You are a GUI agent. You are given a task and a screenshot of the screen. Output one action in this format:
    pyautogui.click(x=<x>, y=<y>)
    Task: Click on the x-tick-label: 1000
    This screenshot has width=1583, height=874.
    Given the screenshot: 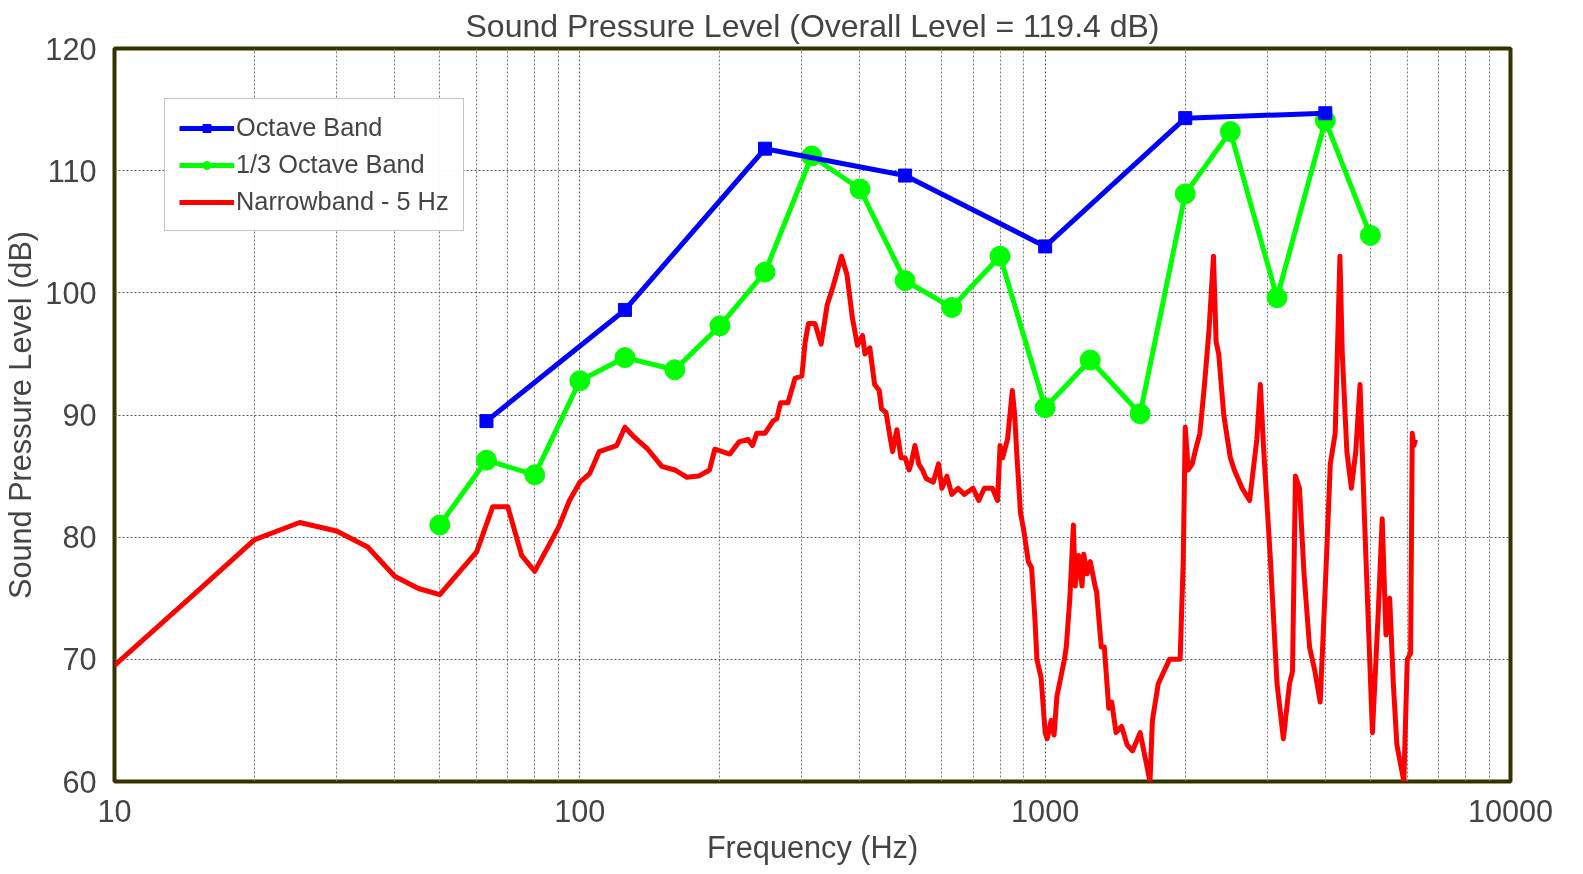 What is the action you would take?
    pyautogui.click(x=1045, y=810)
    